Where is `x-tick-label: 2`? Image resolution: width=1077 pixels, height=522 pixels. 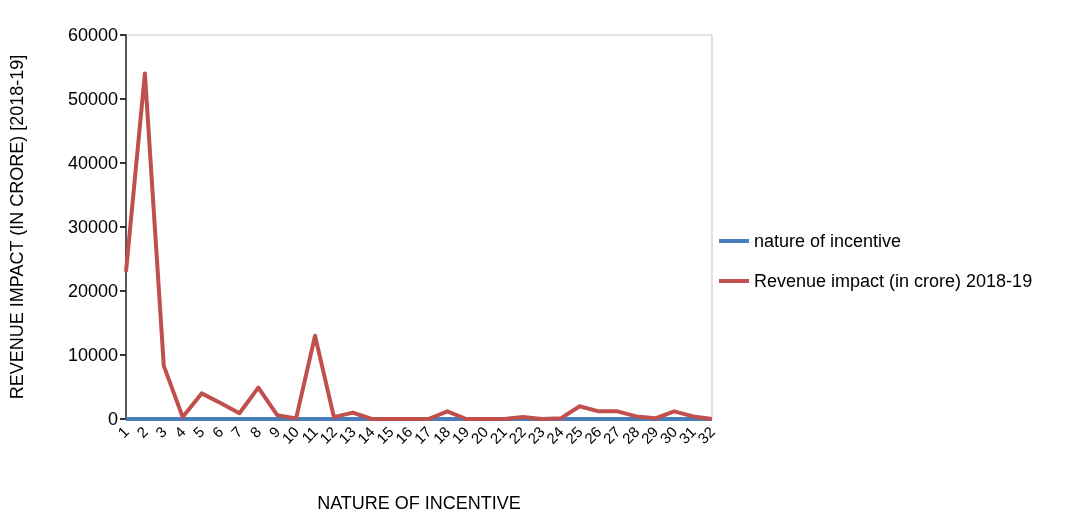
x-tick-label: 2 is located at coordinates (141, 431).